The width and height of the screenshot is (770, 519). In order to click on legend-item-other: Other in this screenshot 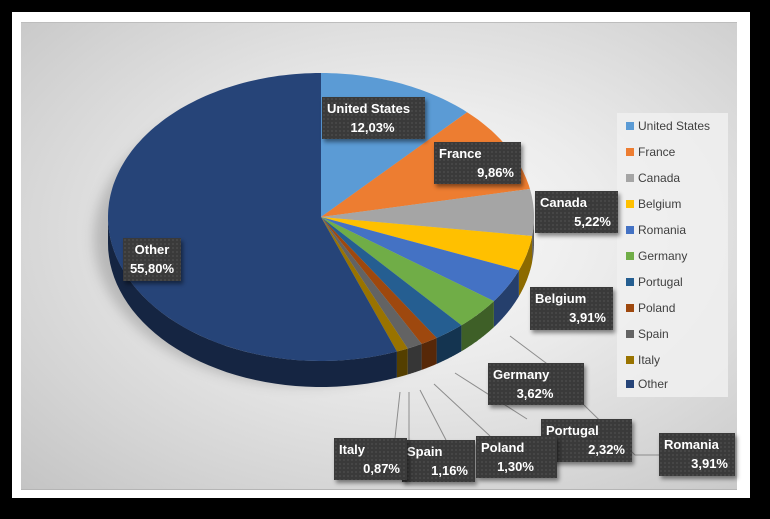, I will do `click(647, 384)`.